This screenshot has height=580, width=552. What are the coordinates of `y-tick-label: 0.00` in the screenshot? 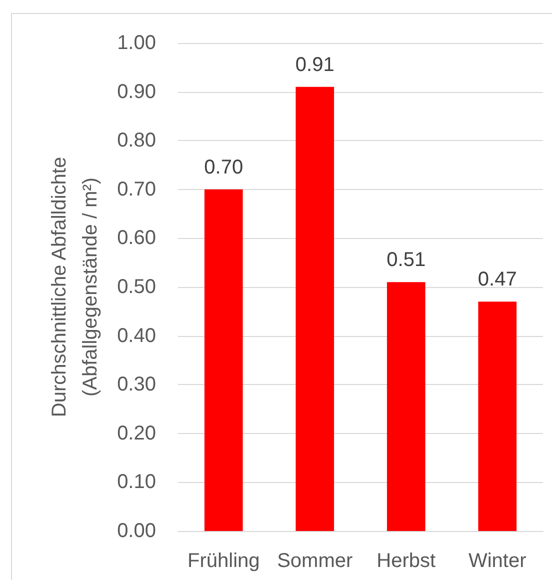 It's located at (136, 531).